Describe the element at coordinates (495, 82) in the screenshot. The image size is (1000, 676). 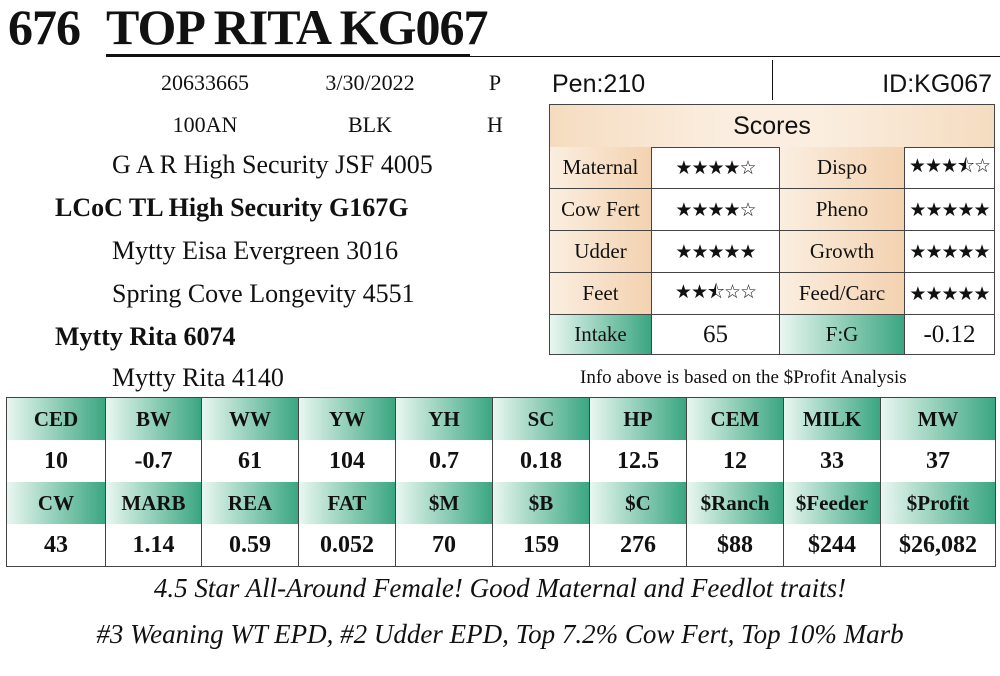
I see `polled-code: P` at that location.